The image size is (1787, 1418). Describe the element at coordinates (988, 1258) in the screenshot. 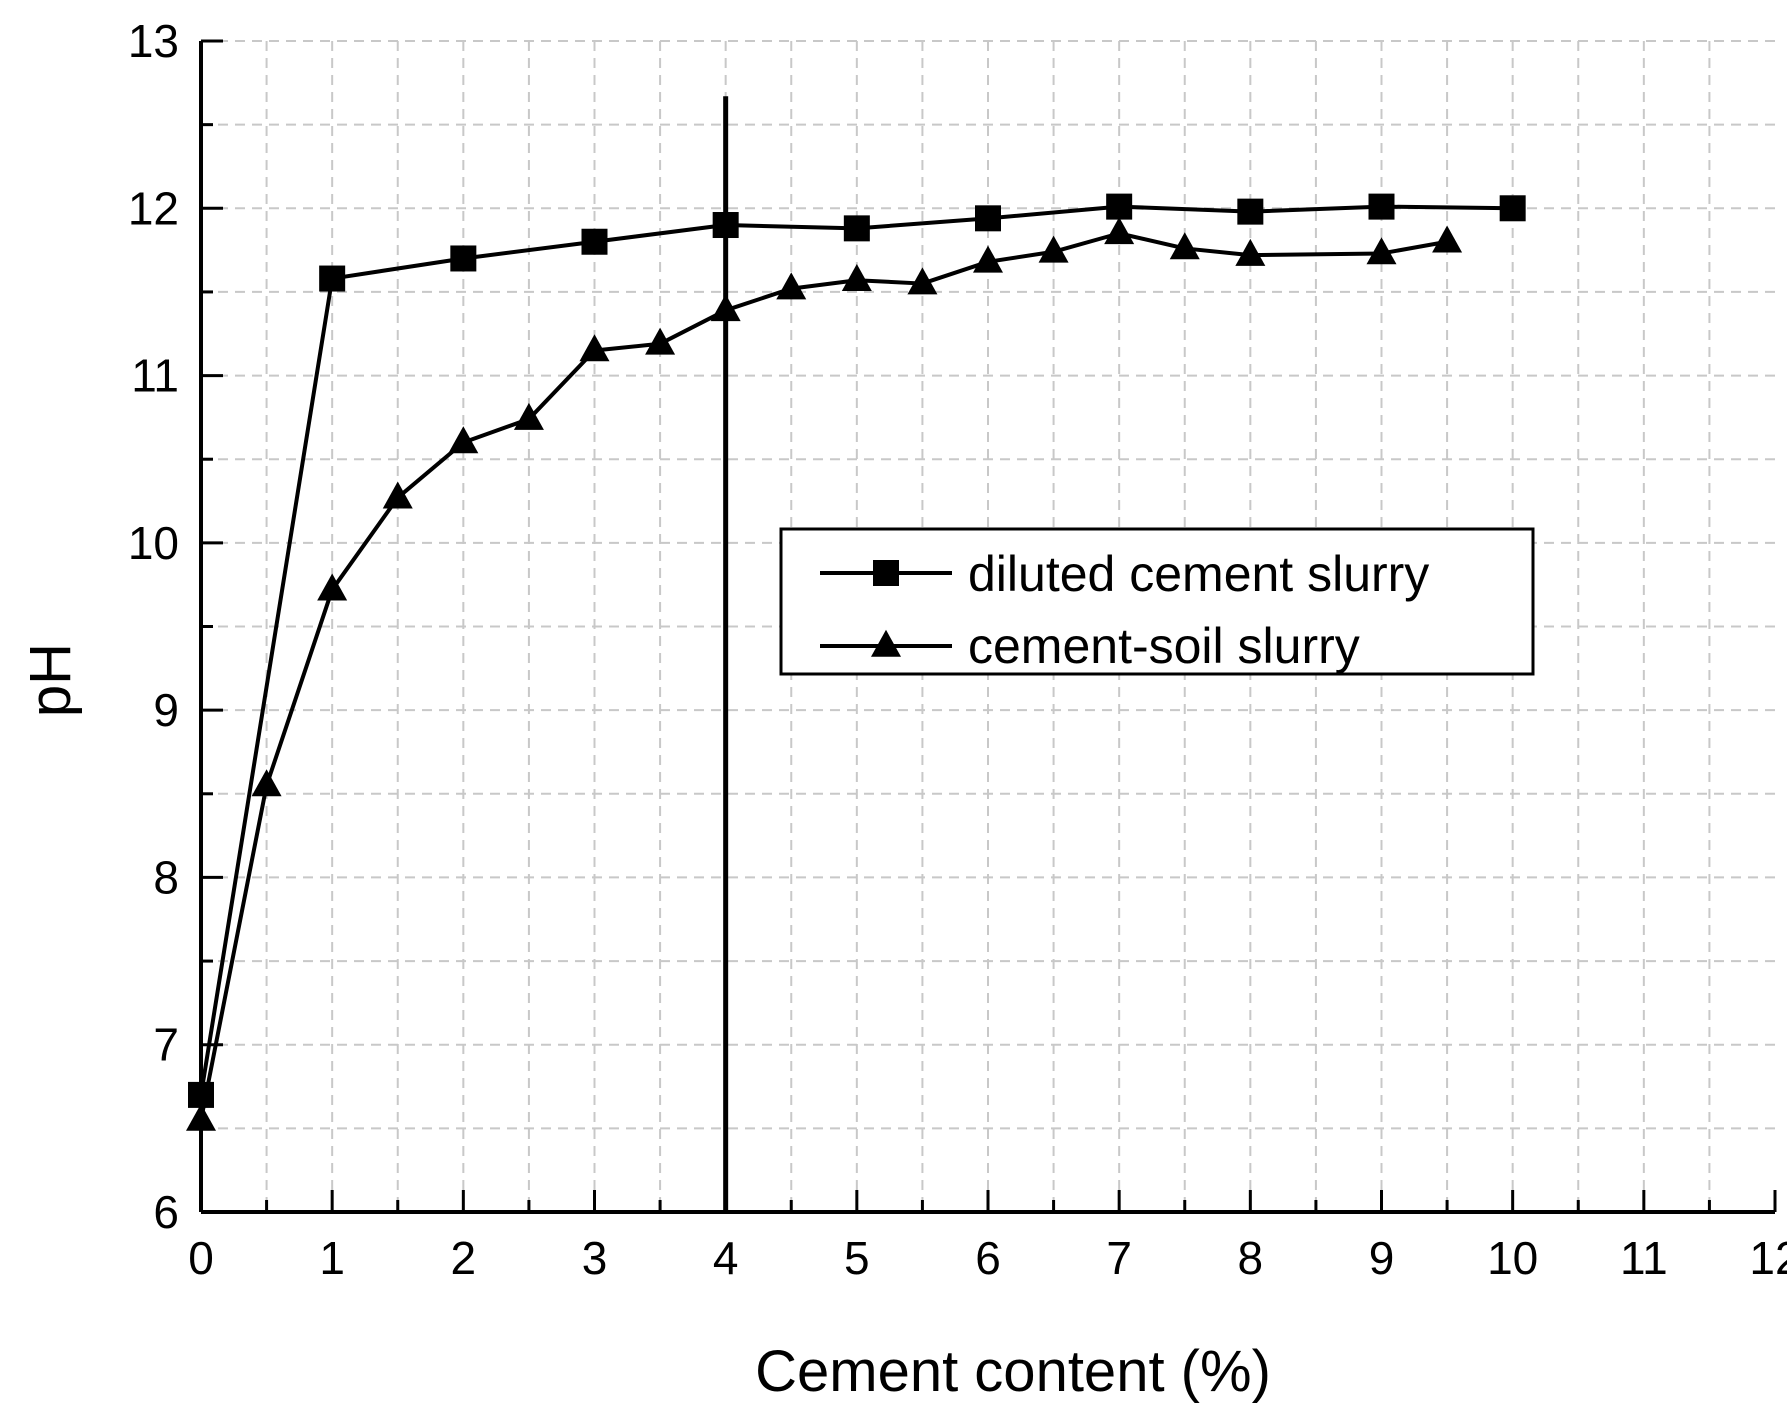

I see `x-tick-label: 6` at that location.